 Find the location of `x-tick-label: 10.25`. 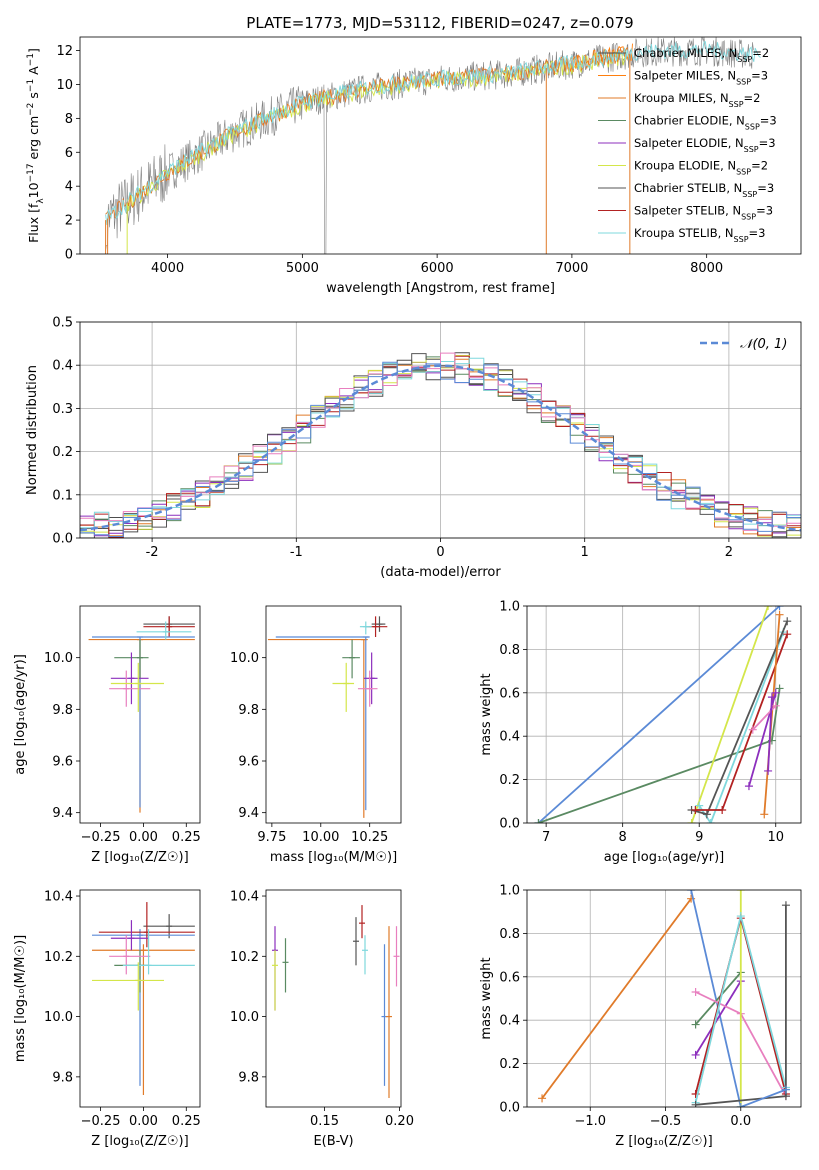

x-tick-label: 10.25 is located at coordinates (369, 837).